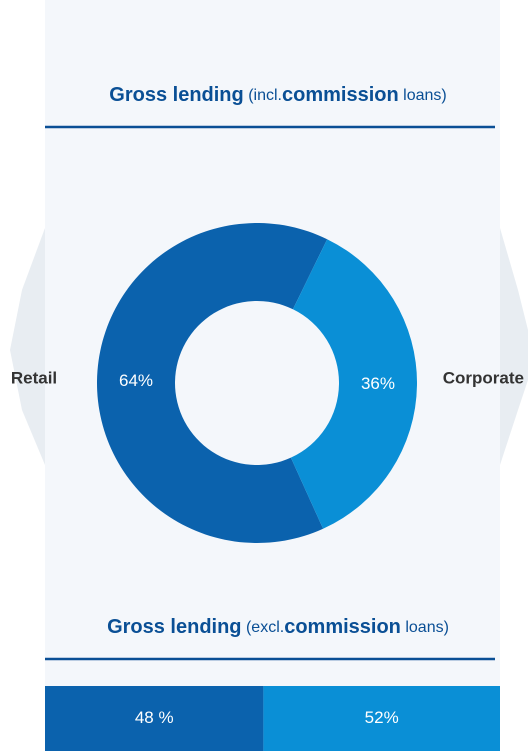  I want to click on value-label: 36%, so click(378, 383).